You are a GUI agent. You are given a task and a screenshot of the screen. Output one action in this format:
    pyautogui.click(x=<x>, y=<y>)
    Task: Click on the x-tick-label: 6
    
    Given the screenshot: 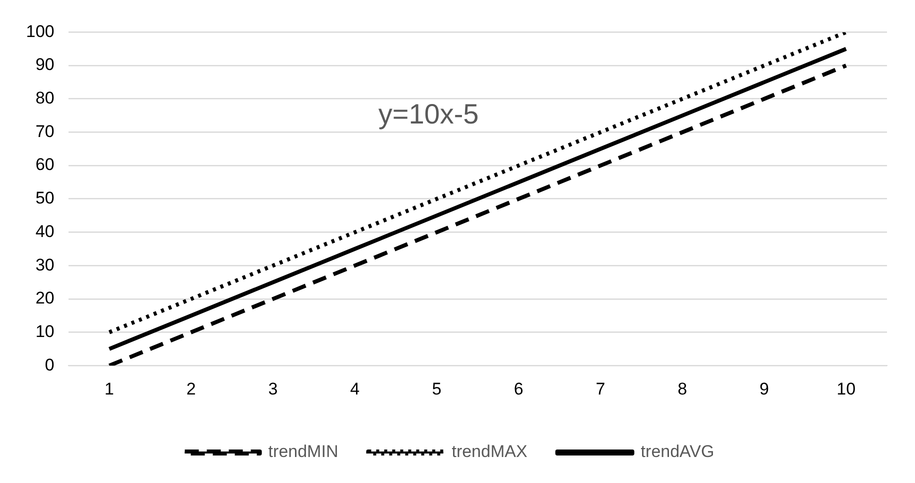 What is the action you would take?
    pyautogui.click(x=519, y=388)
    